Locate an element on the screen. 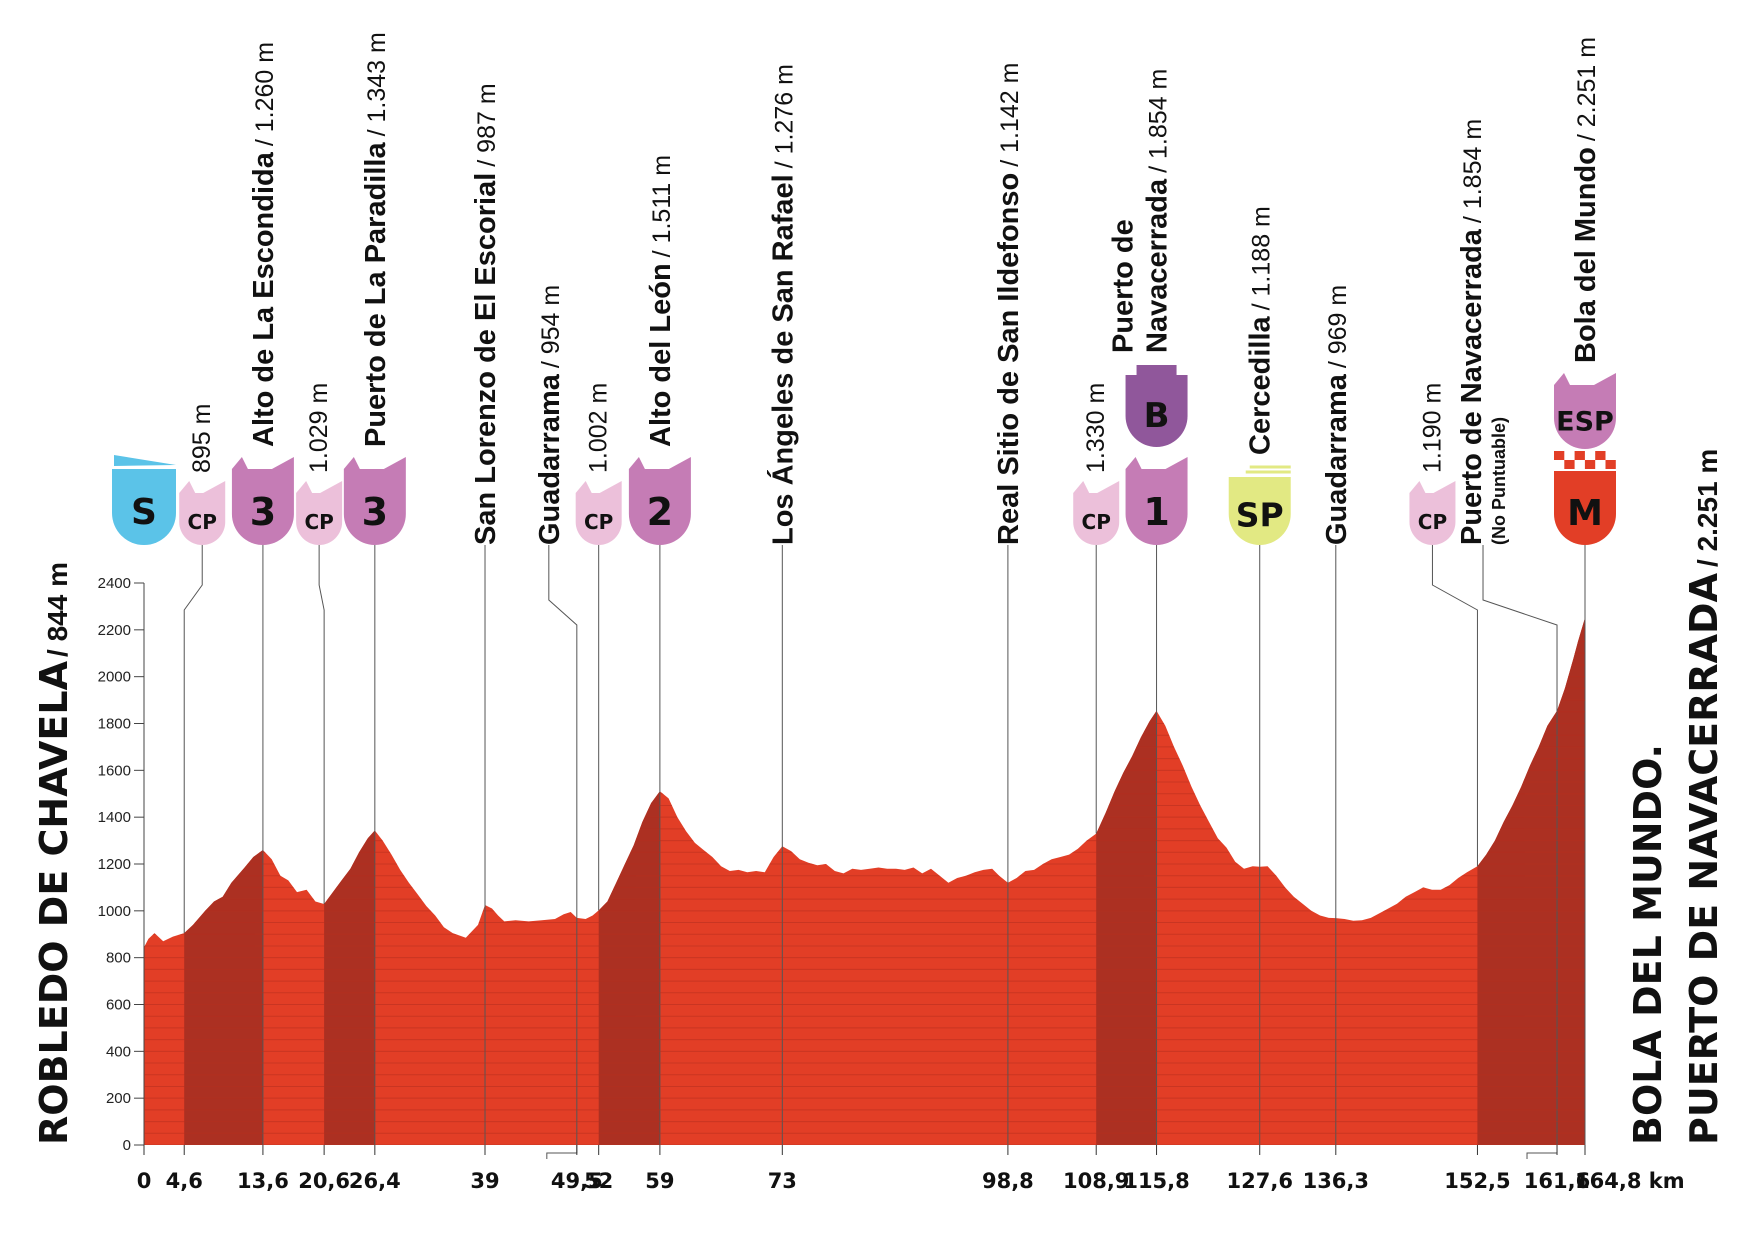 Image resolution: width=1757 pixels, height=1243 pixels. finish-line1: BOLA DEL MUNDO. is located at coordinates (1648, 944).